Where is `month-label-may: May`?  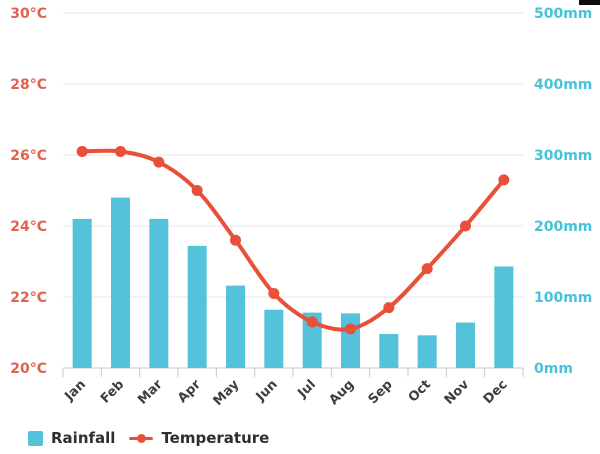
month-label-may: May is located at coordinates (227, 393).